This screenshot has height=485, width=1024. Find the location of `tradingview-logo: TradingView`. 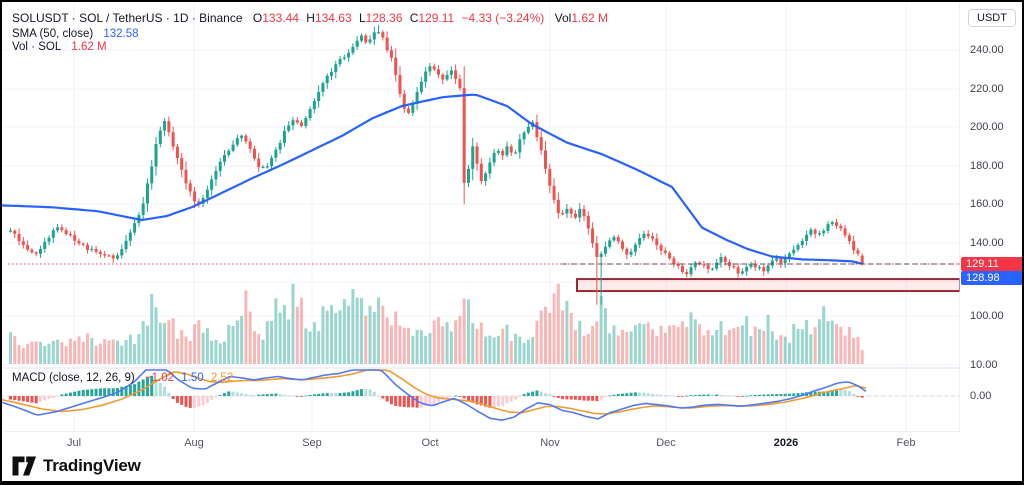

tradingview-logo: TradingView is located at coordinates (76, 466).